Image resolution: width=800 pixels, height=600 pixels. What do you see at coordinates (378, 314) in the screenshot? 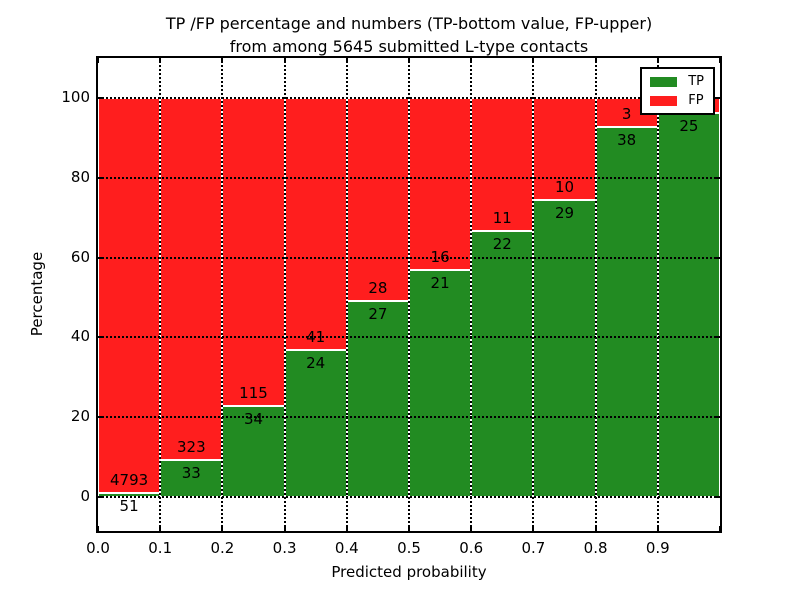
I see `bar-label-tp: 27` at bounding box center [378, 314].